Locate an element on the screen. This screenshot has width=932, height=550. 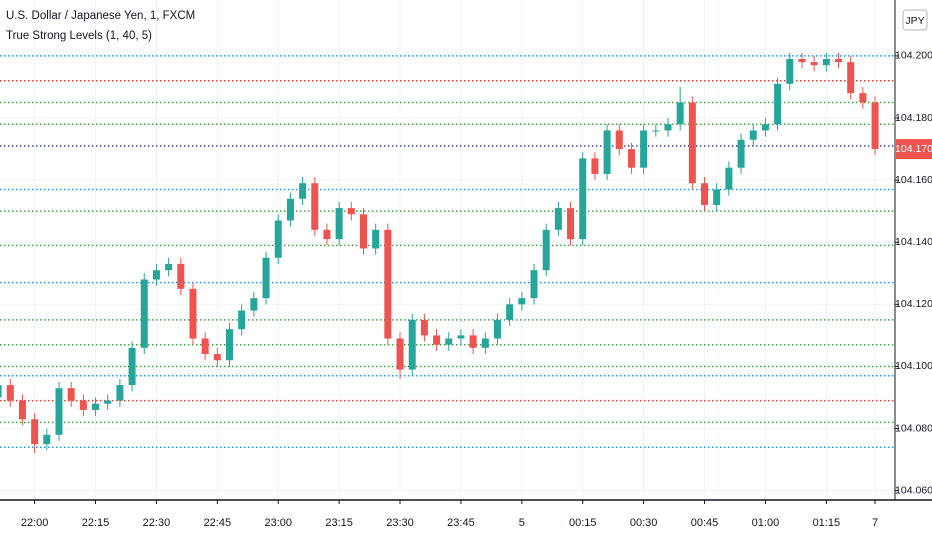
x-tick-label: 23:15 is located at coordinates (339, 523).